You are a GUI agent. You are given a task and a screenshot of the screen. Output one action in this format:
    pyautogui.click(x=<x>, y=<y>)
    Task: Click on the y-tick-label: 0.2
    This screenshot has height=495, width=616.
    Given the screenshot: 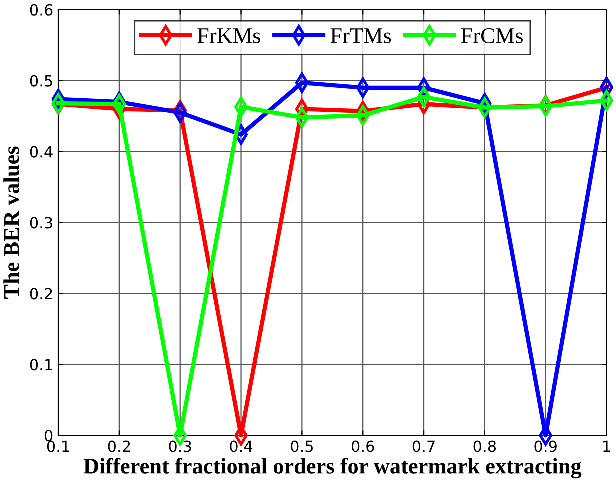 What is the action you would take?
    pyautogui.click(x=41, y=294)
    